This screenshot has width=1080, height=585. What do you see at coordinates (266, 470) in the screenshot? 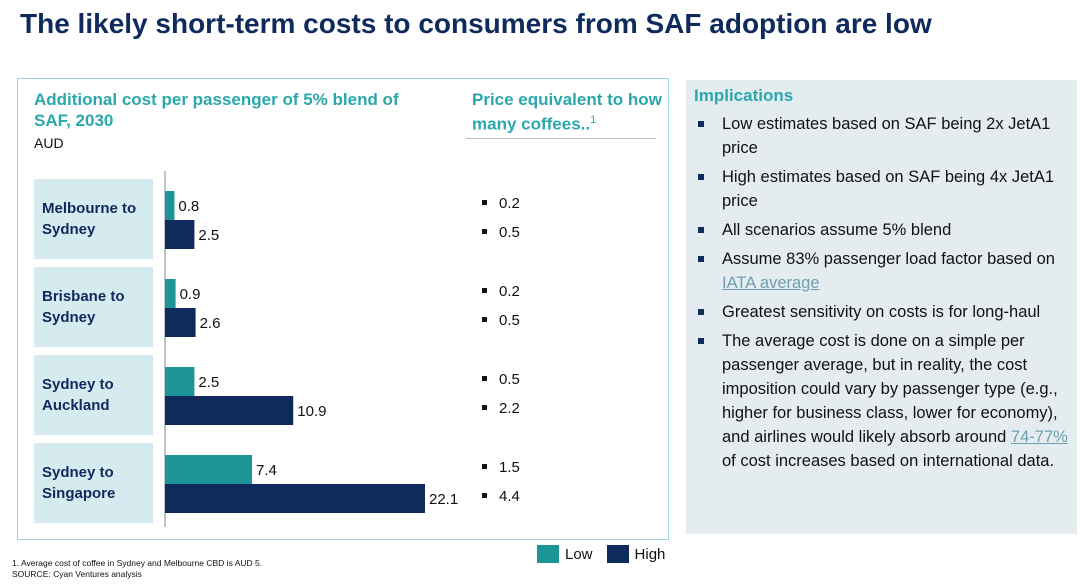
I see `data-label-low-3: 7.4` at bounding box center [266, 470].